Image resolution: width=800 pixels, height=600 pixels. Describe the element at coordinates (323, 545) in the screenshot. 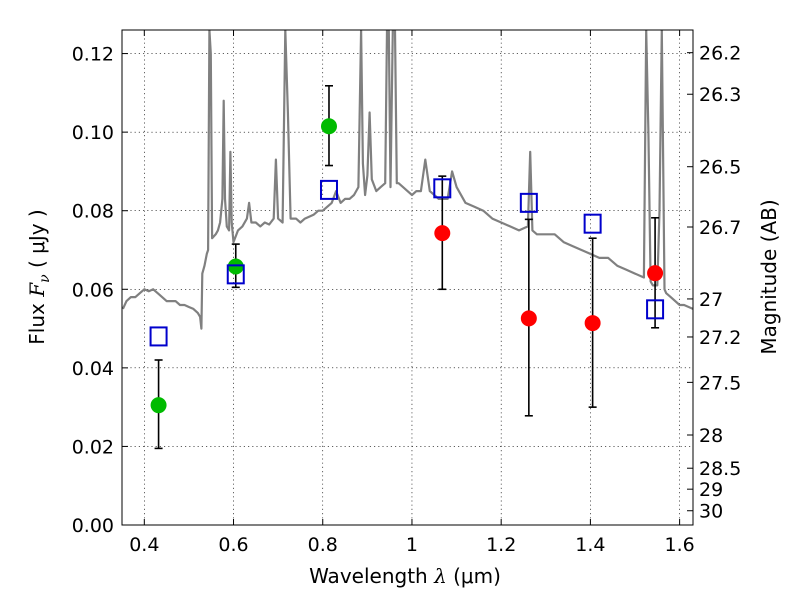

I see `x-tick-label: 0.8` at that location.